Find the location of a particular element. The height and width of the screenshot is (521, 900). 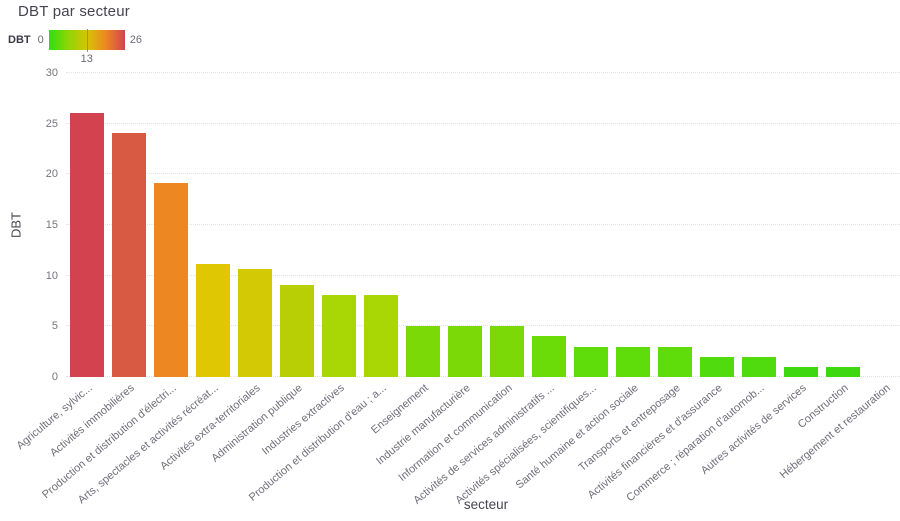

colorbar-legend: DBT 0 13 26 is located at coordinates (75, 47).